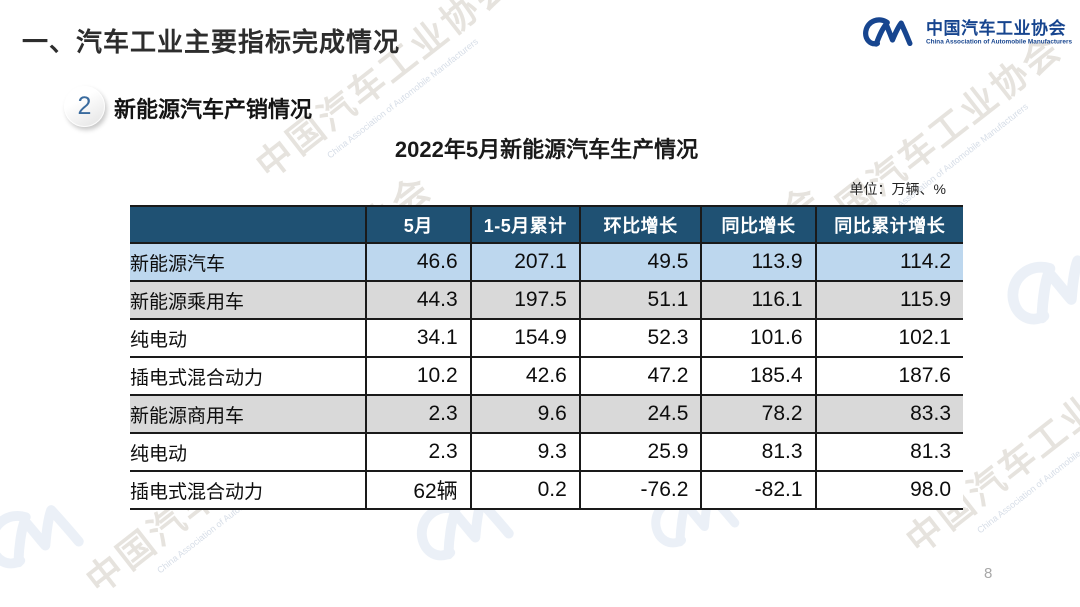 The height and width of the screenshot is (607, 1080). What do you see at coordinates (640, 376) in the screenshot?
I see `value-cell: 47.2` at bounding box center [640, 376].